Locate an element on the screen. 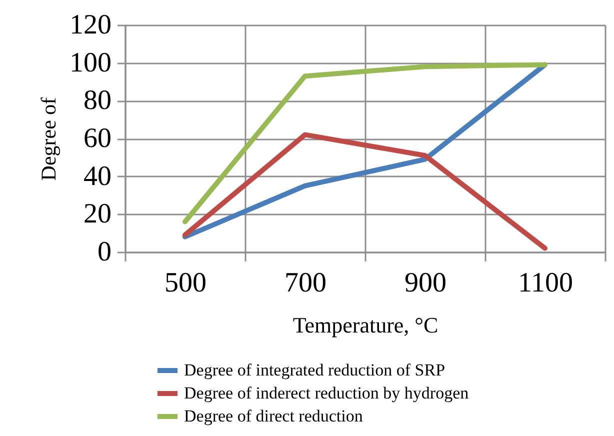 The width and height of the screenshot is (614, 436). legend-label: Degree of direct reduction is located at coordinates (274, 416).